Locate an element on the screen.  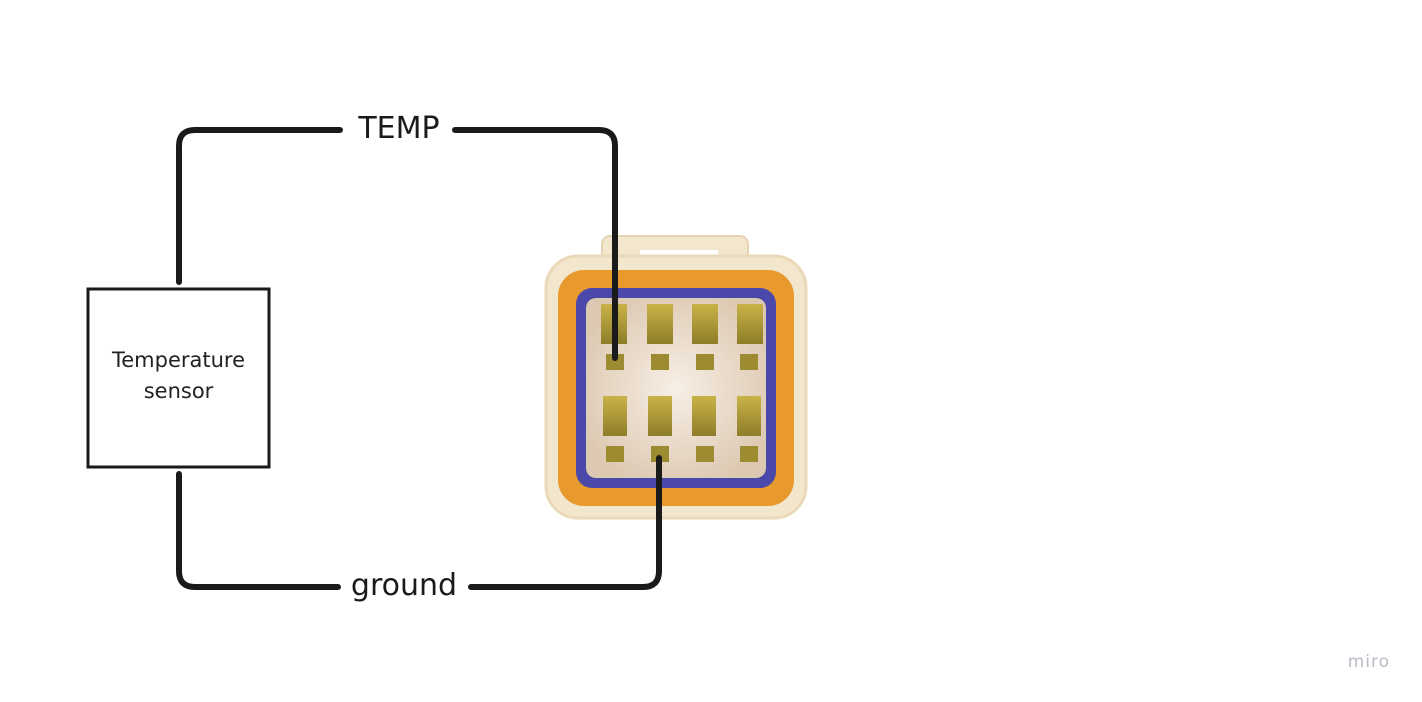
connector-face is located at coordinates (676, 388).